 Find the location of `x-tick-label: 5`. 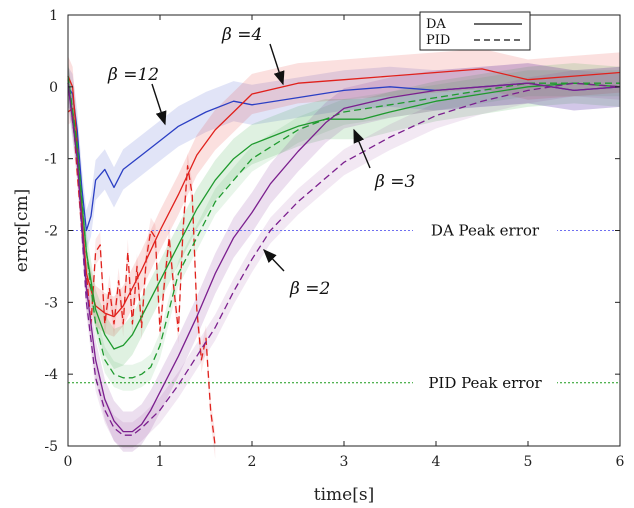

x-tick-label: 5 is located at coordinates (528, 462).